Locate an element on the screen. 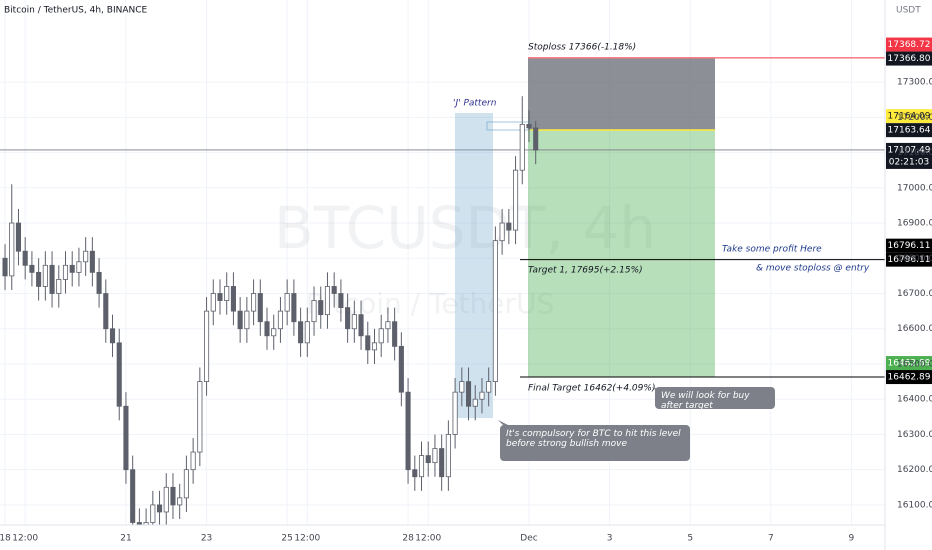  price-tag-label: 17163.64 is located at coordinates (909, 131).